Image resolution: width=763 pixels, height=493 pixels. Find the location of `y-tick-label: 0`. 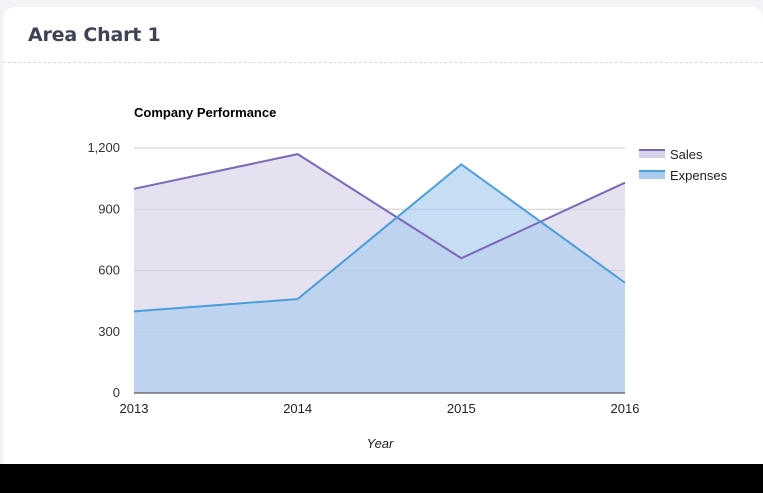

y-tick-label: 0 is located at coordinates (116, 392).